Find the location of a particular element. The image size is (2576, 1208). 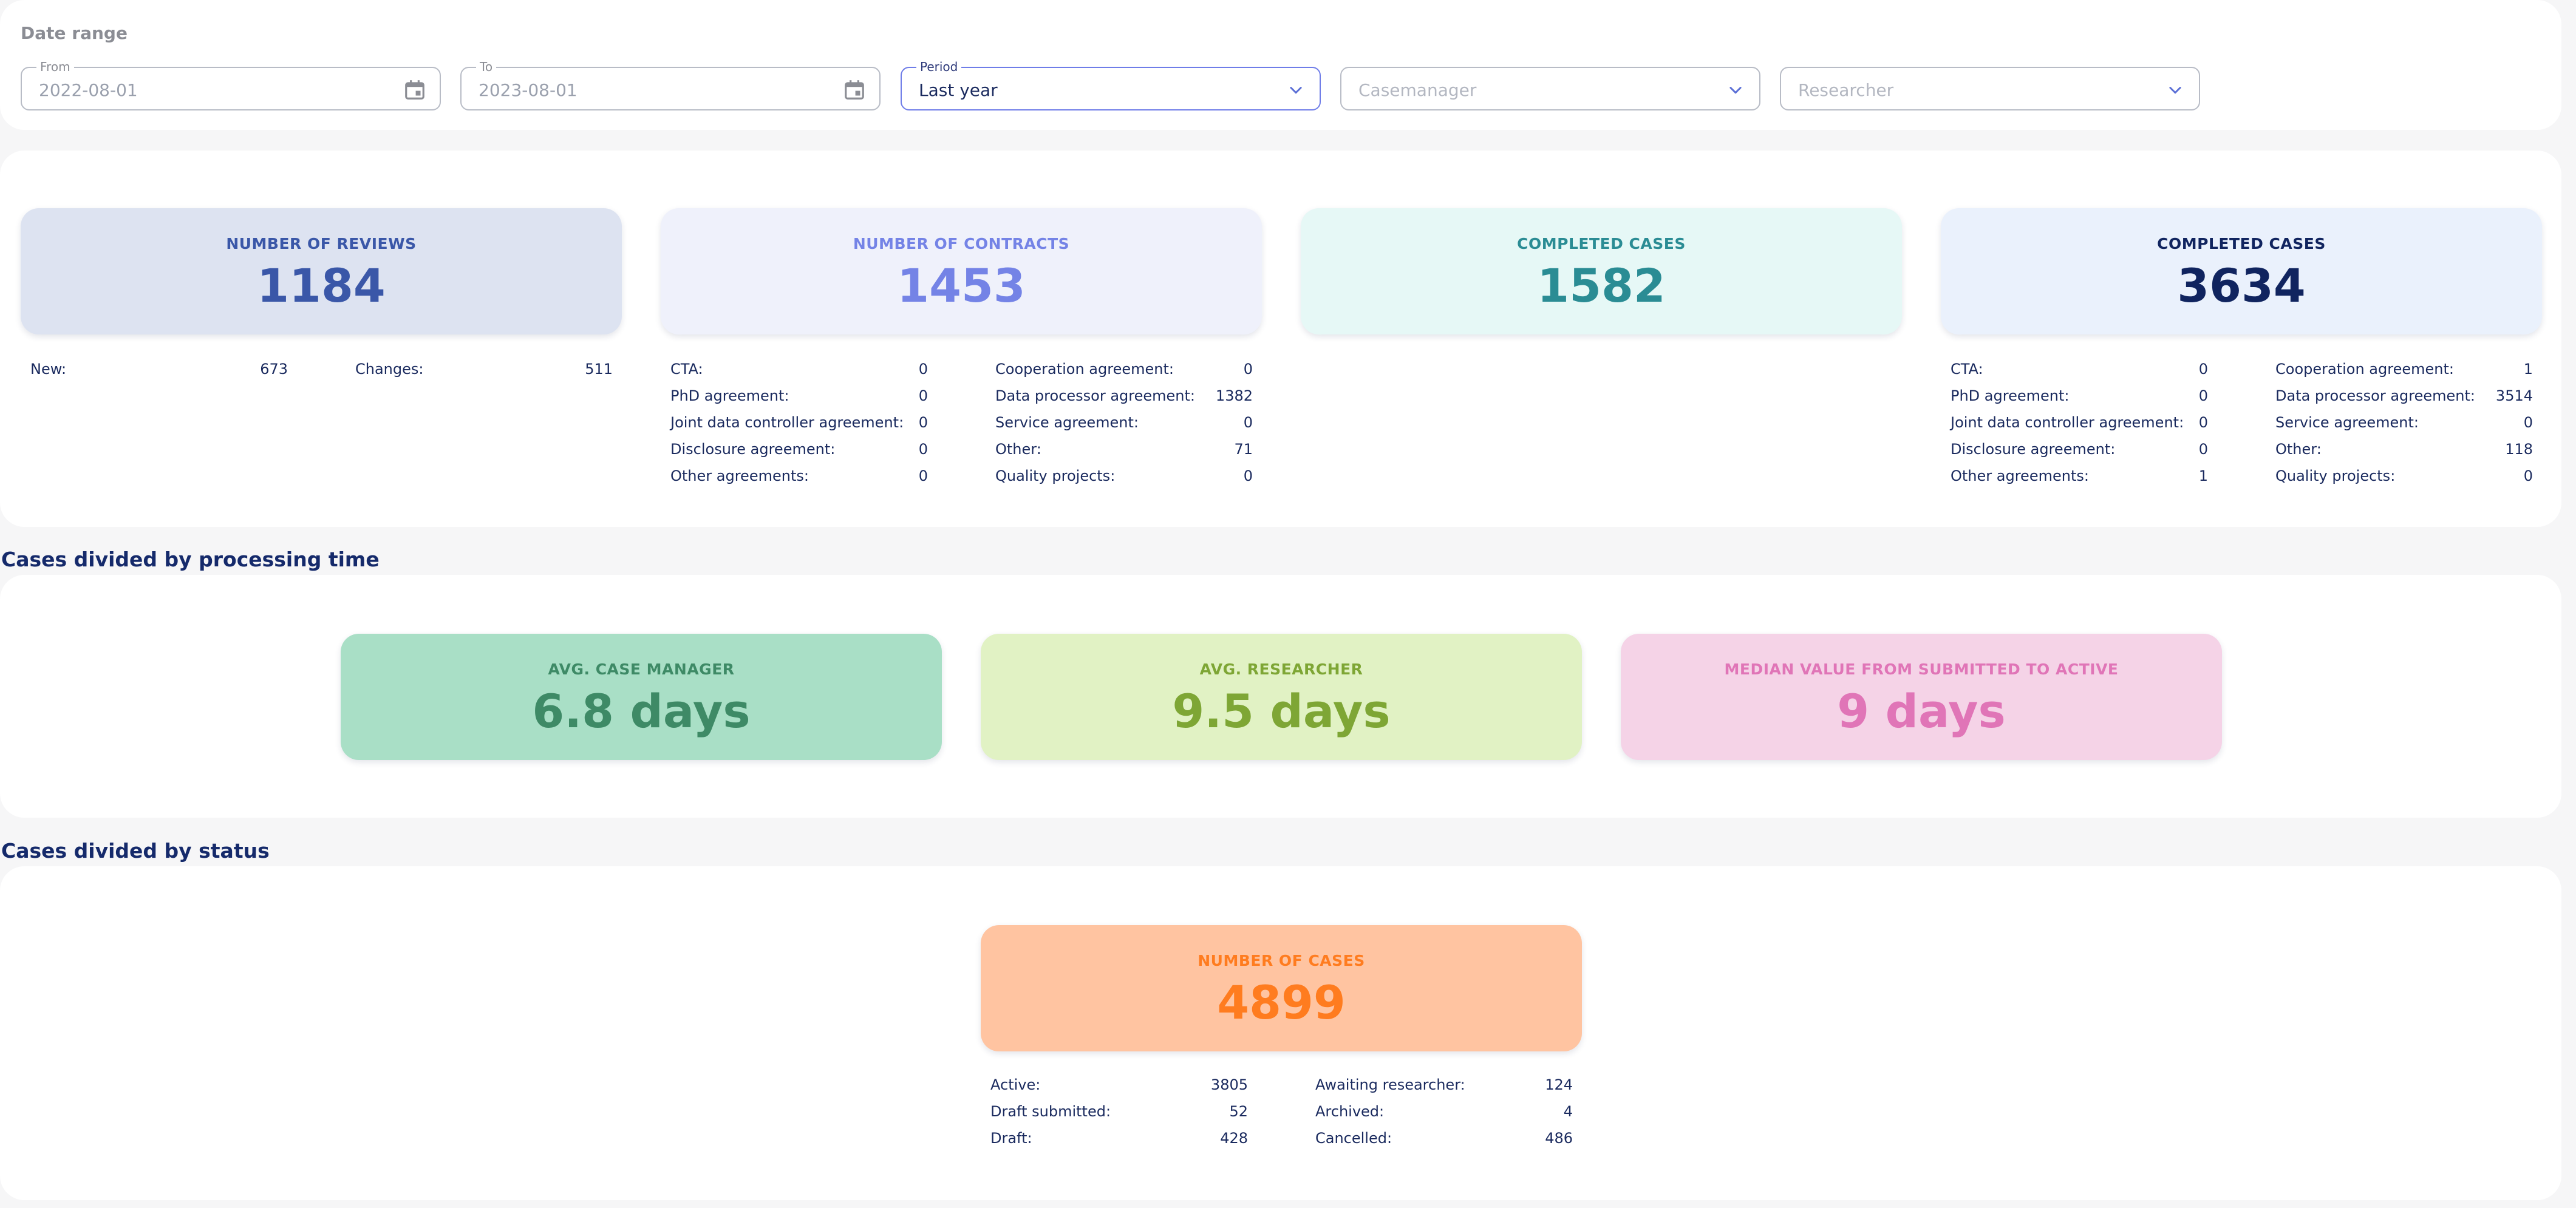

period-select: Period Last year is located at coordinates (1111, 85).